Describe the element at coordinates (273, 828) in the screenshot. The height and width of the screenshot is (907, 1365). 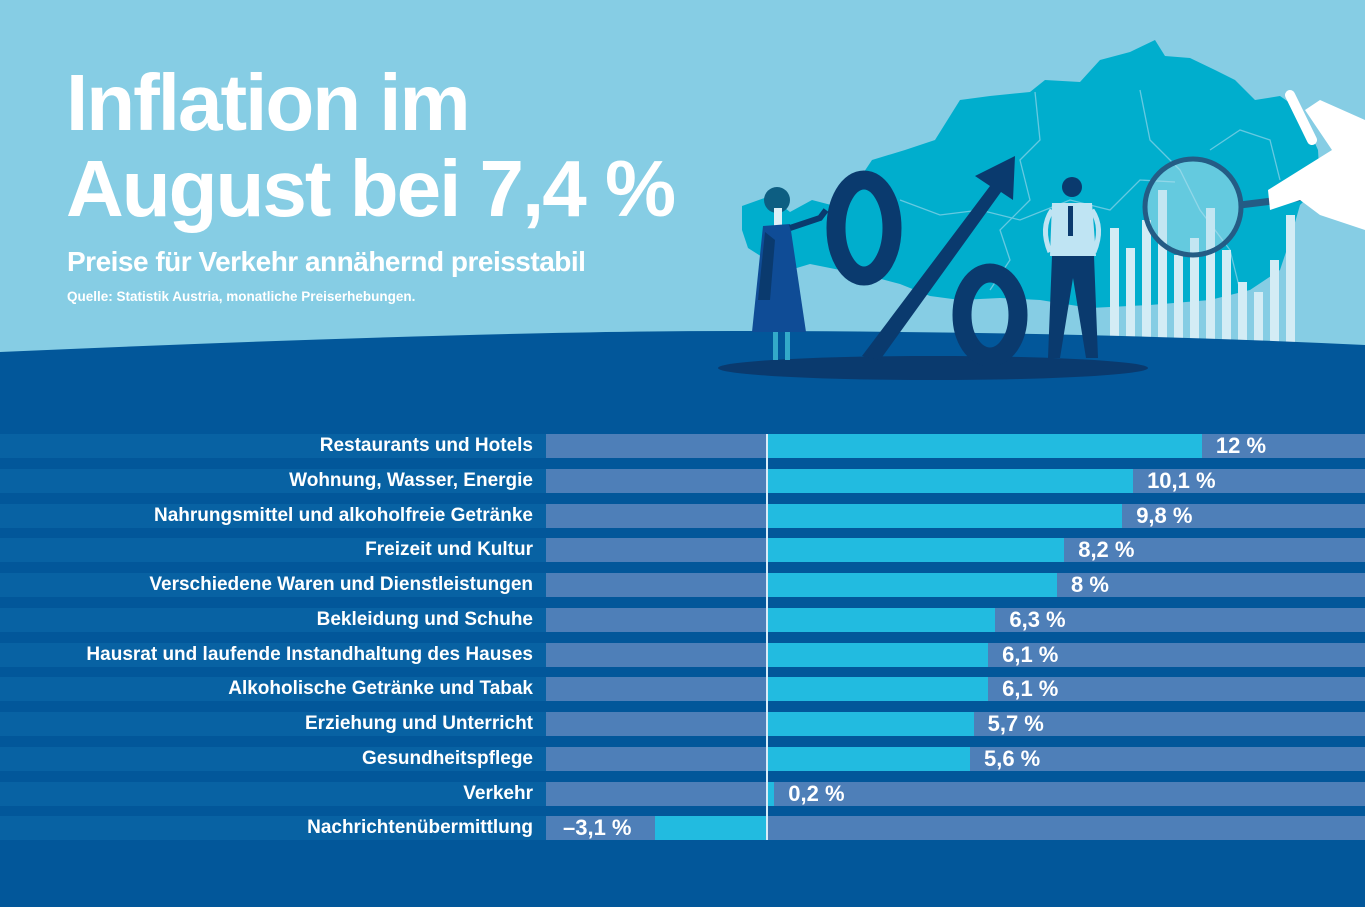
I see `category-label: Nachrichtenübermittlung` at that location.